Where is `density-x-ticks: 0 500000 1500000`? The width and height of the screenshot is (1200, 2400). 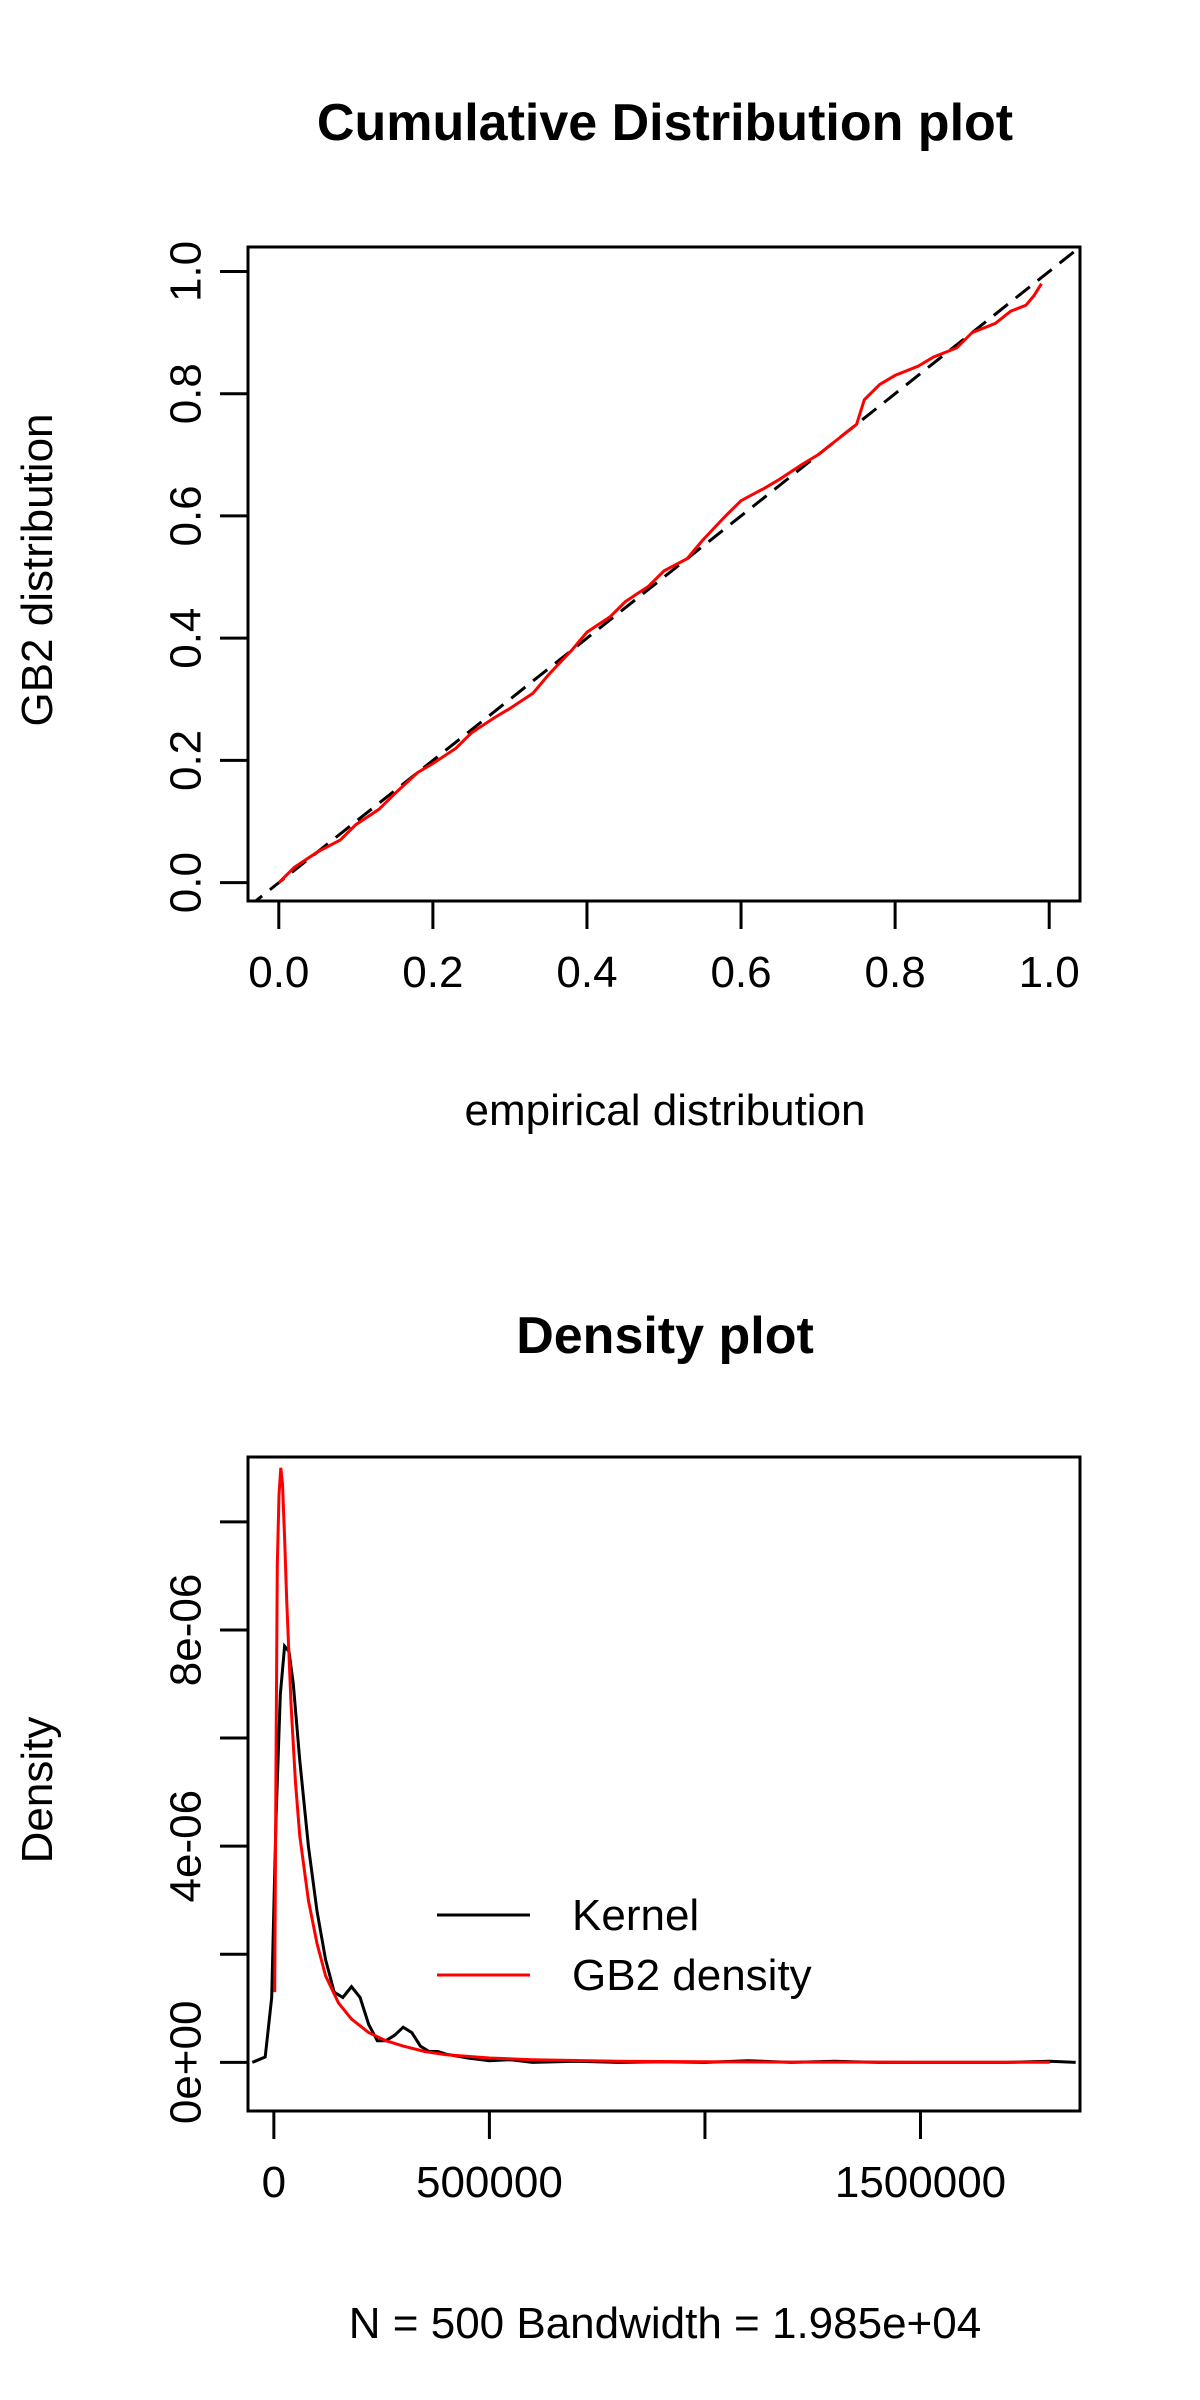
density-x-ticks: 0 500000 1500000 is located at coordinates (634, 2159).